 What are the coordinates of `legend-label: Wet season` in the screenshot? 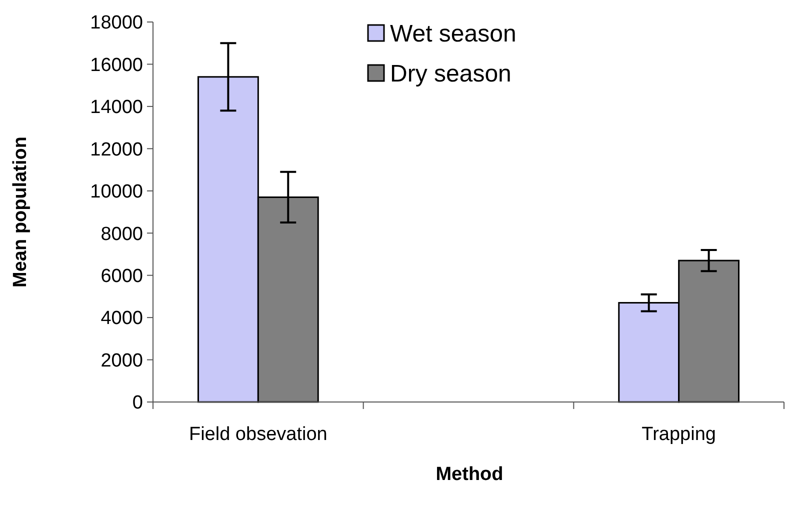 It's located at (453, 34).